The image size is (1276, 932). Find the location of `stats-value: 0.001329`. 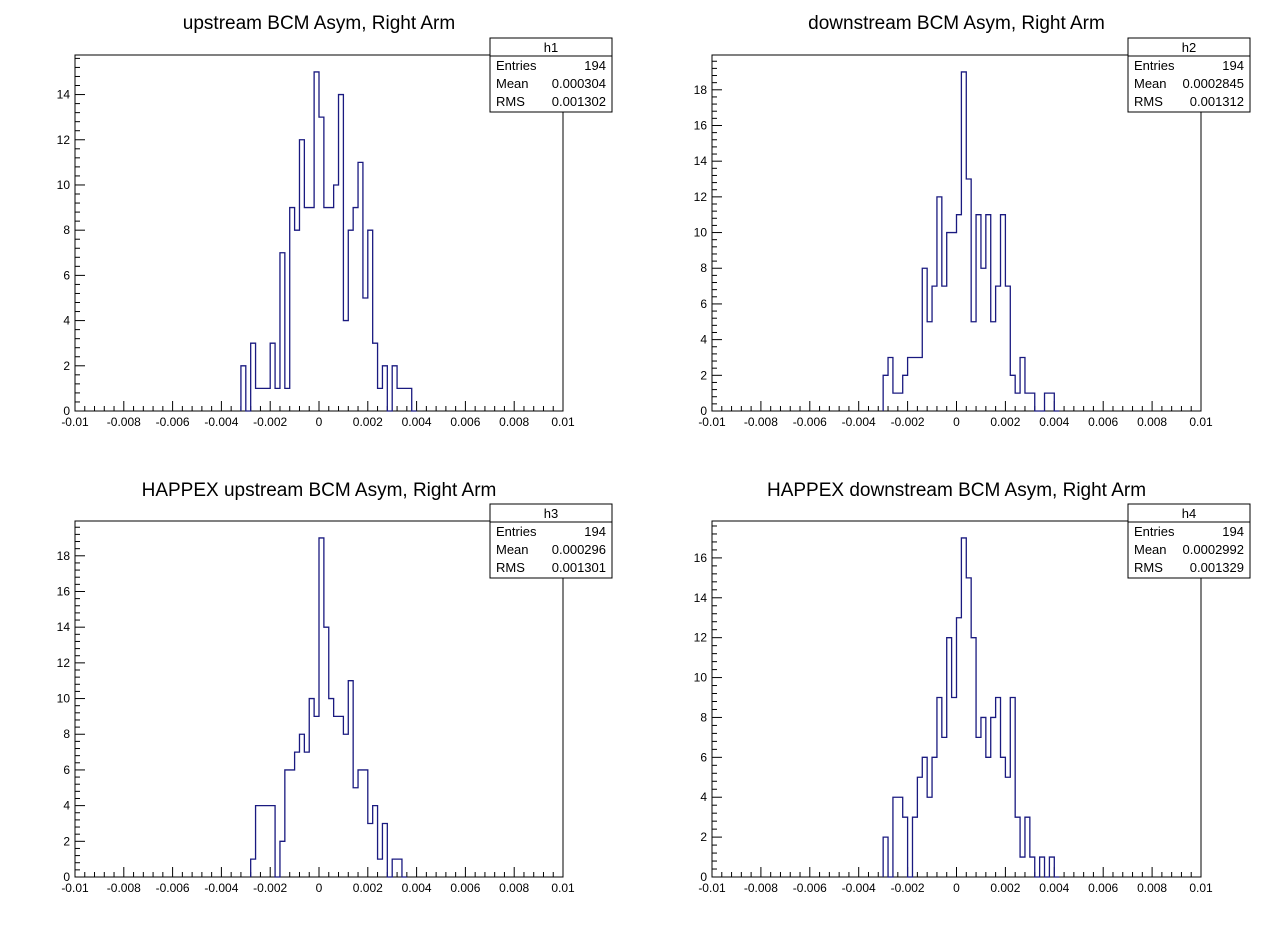

stats-value: 0.001329 is located at coordinates (1217, 567).